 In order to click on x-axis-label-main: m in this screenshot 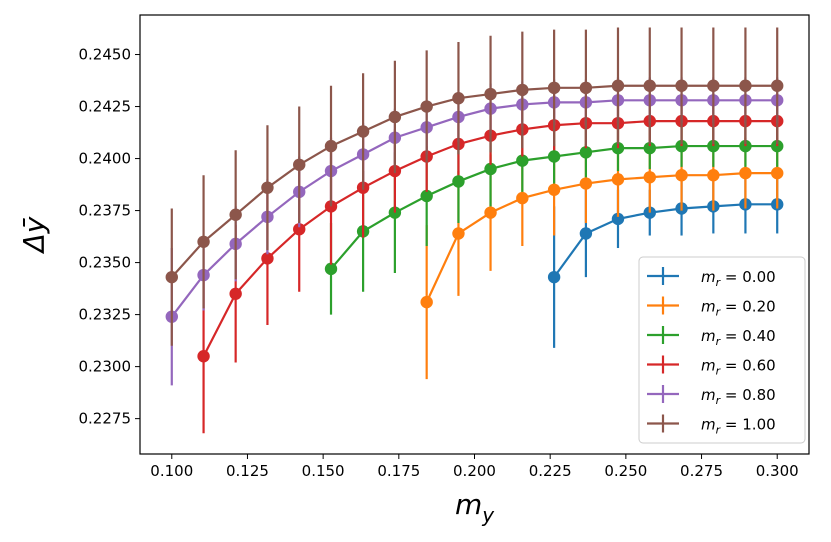, I will do `click(468, 504)`.